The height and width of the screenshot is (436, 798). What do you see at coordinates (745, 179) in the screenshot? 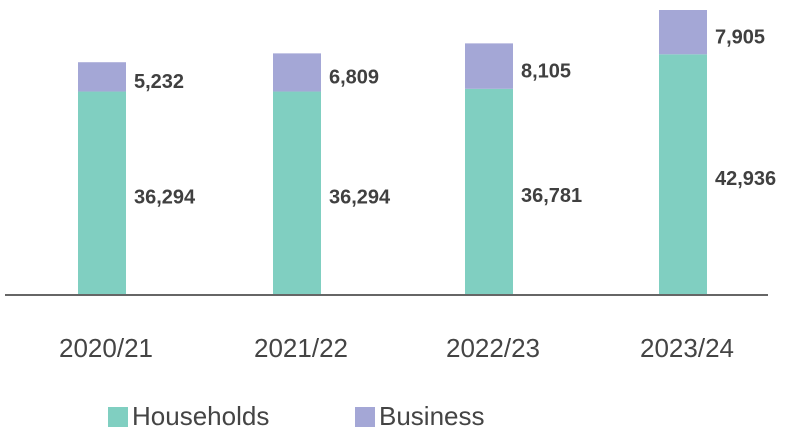
I see `value-label: 42,936` at bounding box center [745, 179].